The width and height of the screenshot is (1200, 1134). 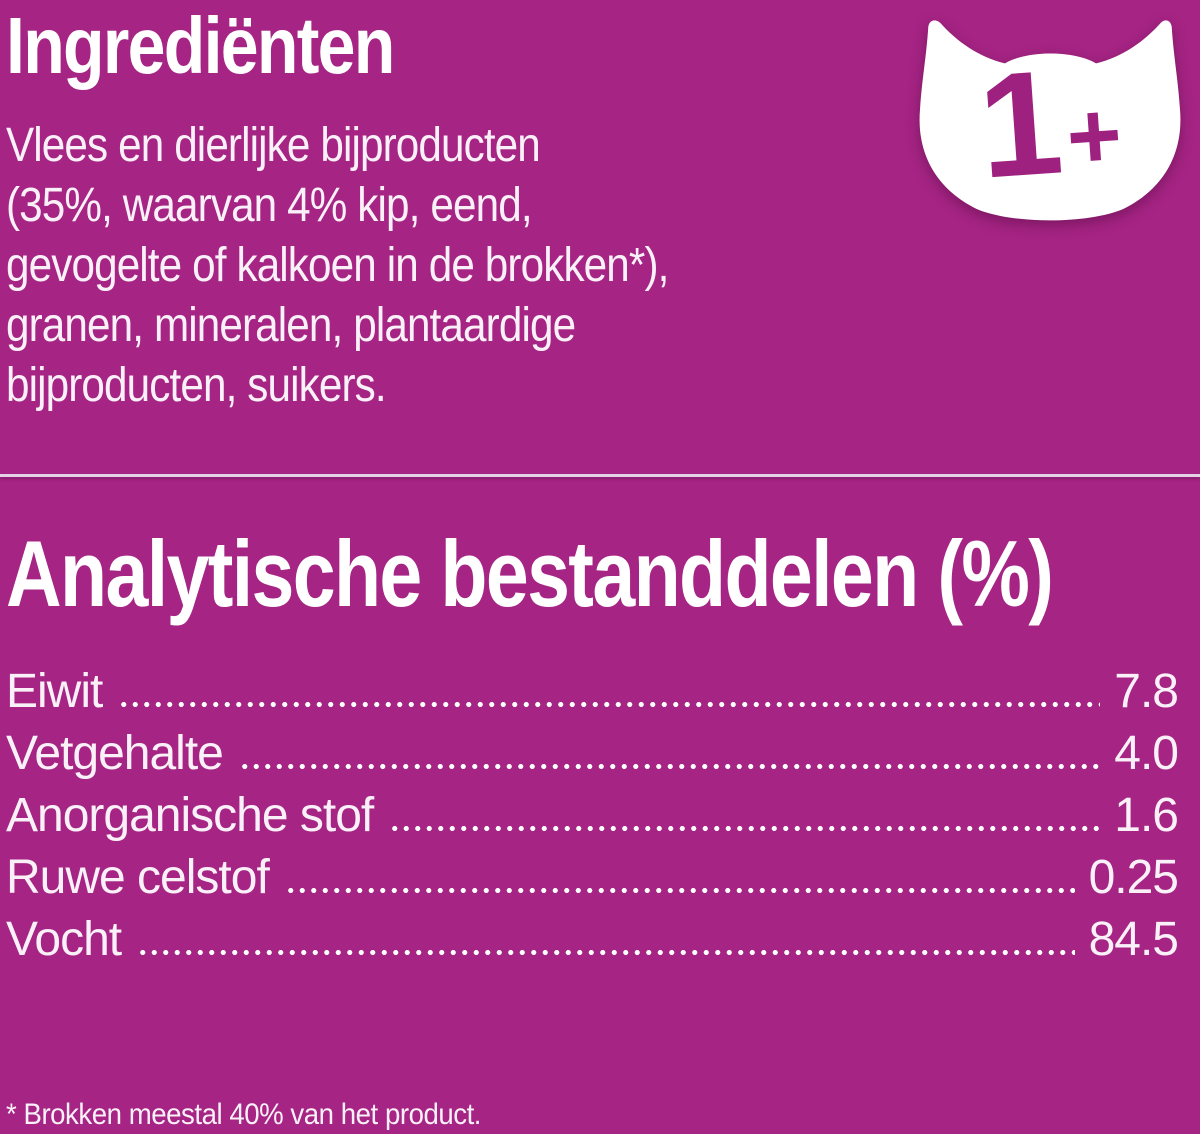 What do you see at coordinates (196, 385) in the screenshot?
I see `ingredients-line: bijproducten, suikers.` at bounding box center [196, 385].